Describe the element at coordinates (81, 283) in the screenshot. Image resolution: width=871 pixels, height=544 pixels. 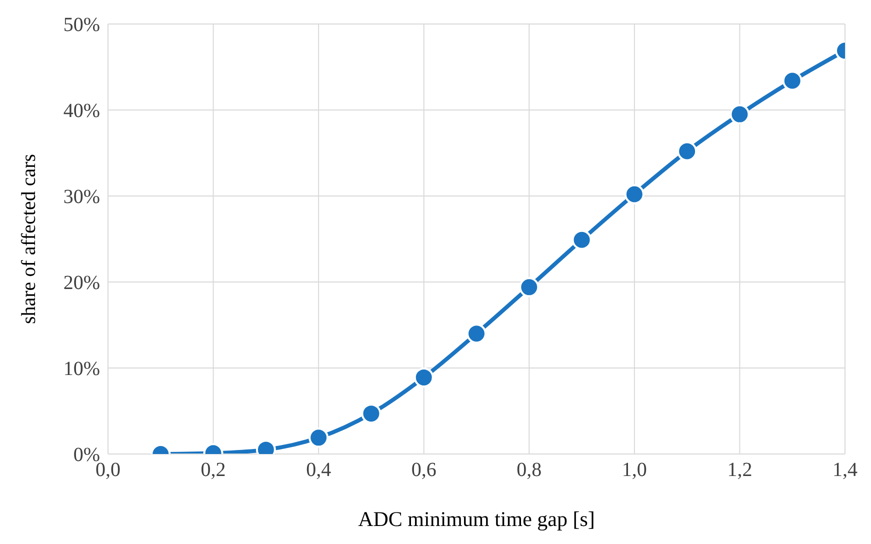
I see `y-tick-label: 20%` at that location.